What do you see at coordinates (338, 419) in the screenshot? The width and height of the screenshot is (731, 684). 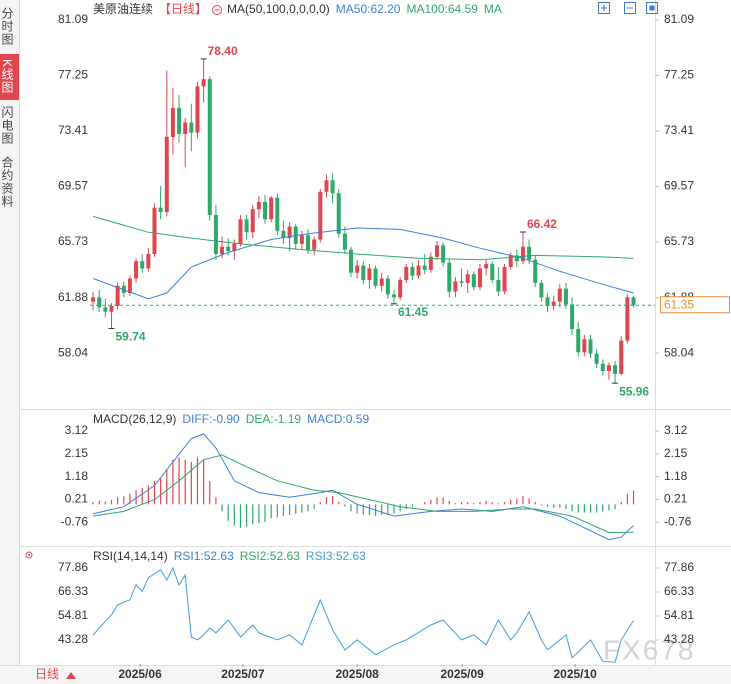 I see `legend-entry: MACD:0.59` at bounding box center [338, 419].